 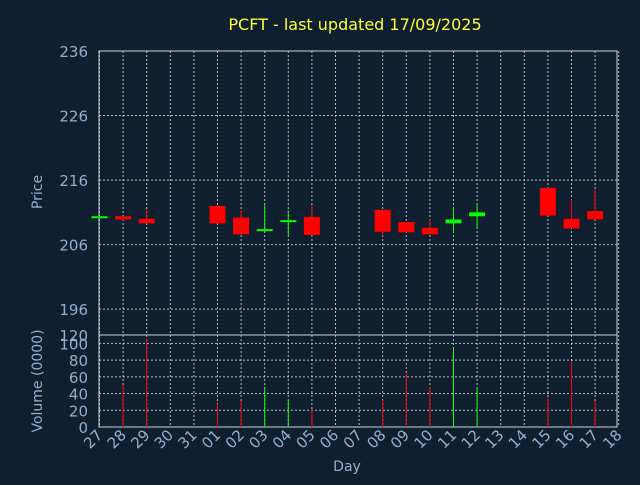 I want to click on x-tick-label: 09, so click(x=400, y=439).